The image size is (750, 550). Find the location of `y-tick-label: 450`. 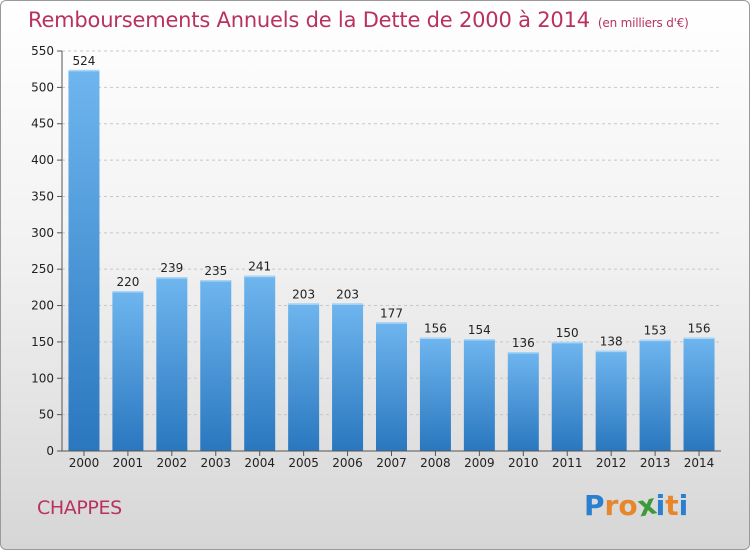

y-tick-label: 450 is located at coordinates (42, 124).